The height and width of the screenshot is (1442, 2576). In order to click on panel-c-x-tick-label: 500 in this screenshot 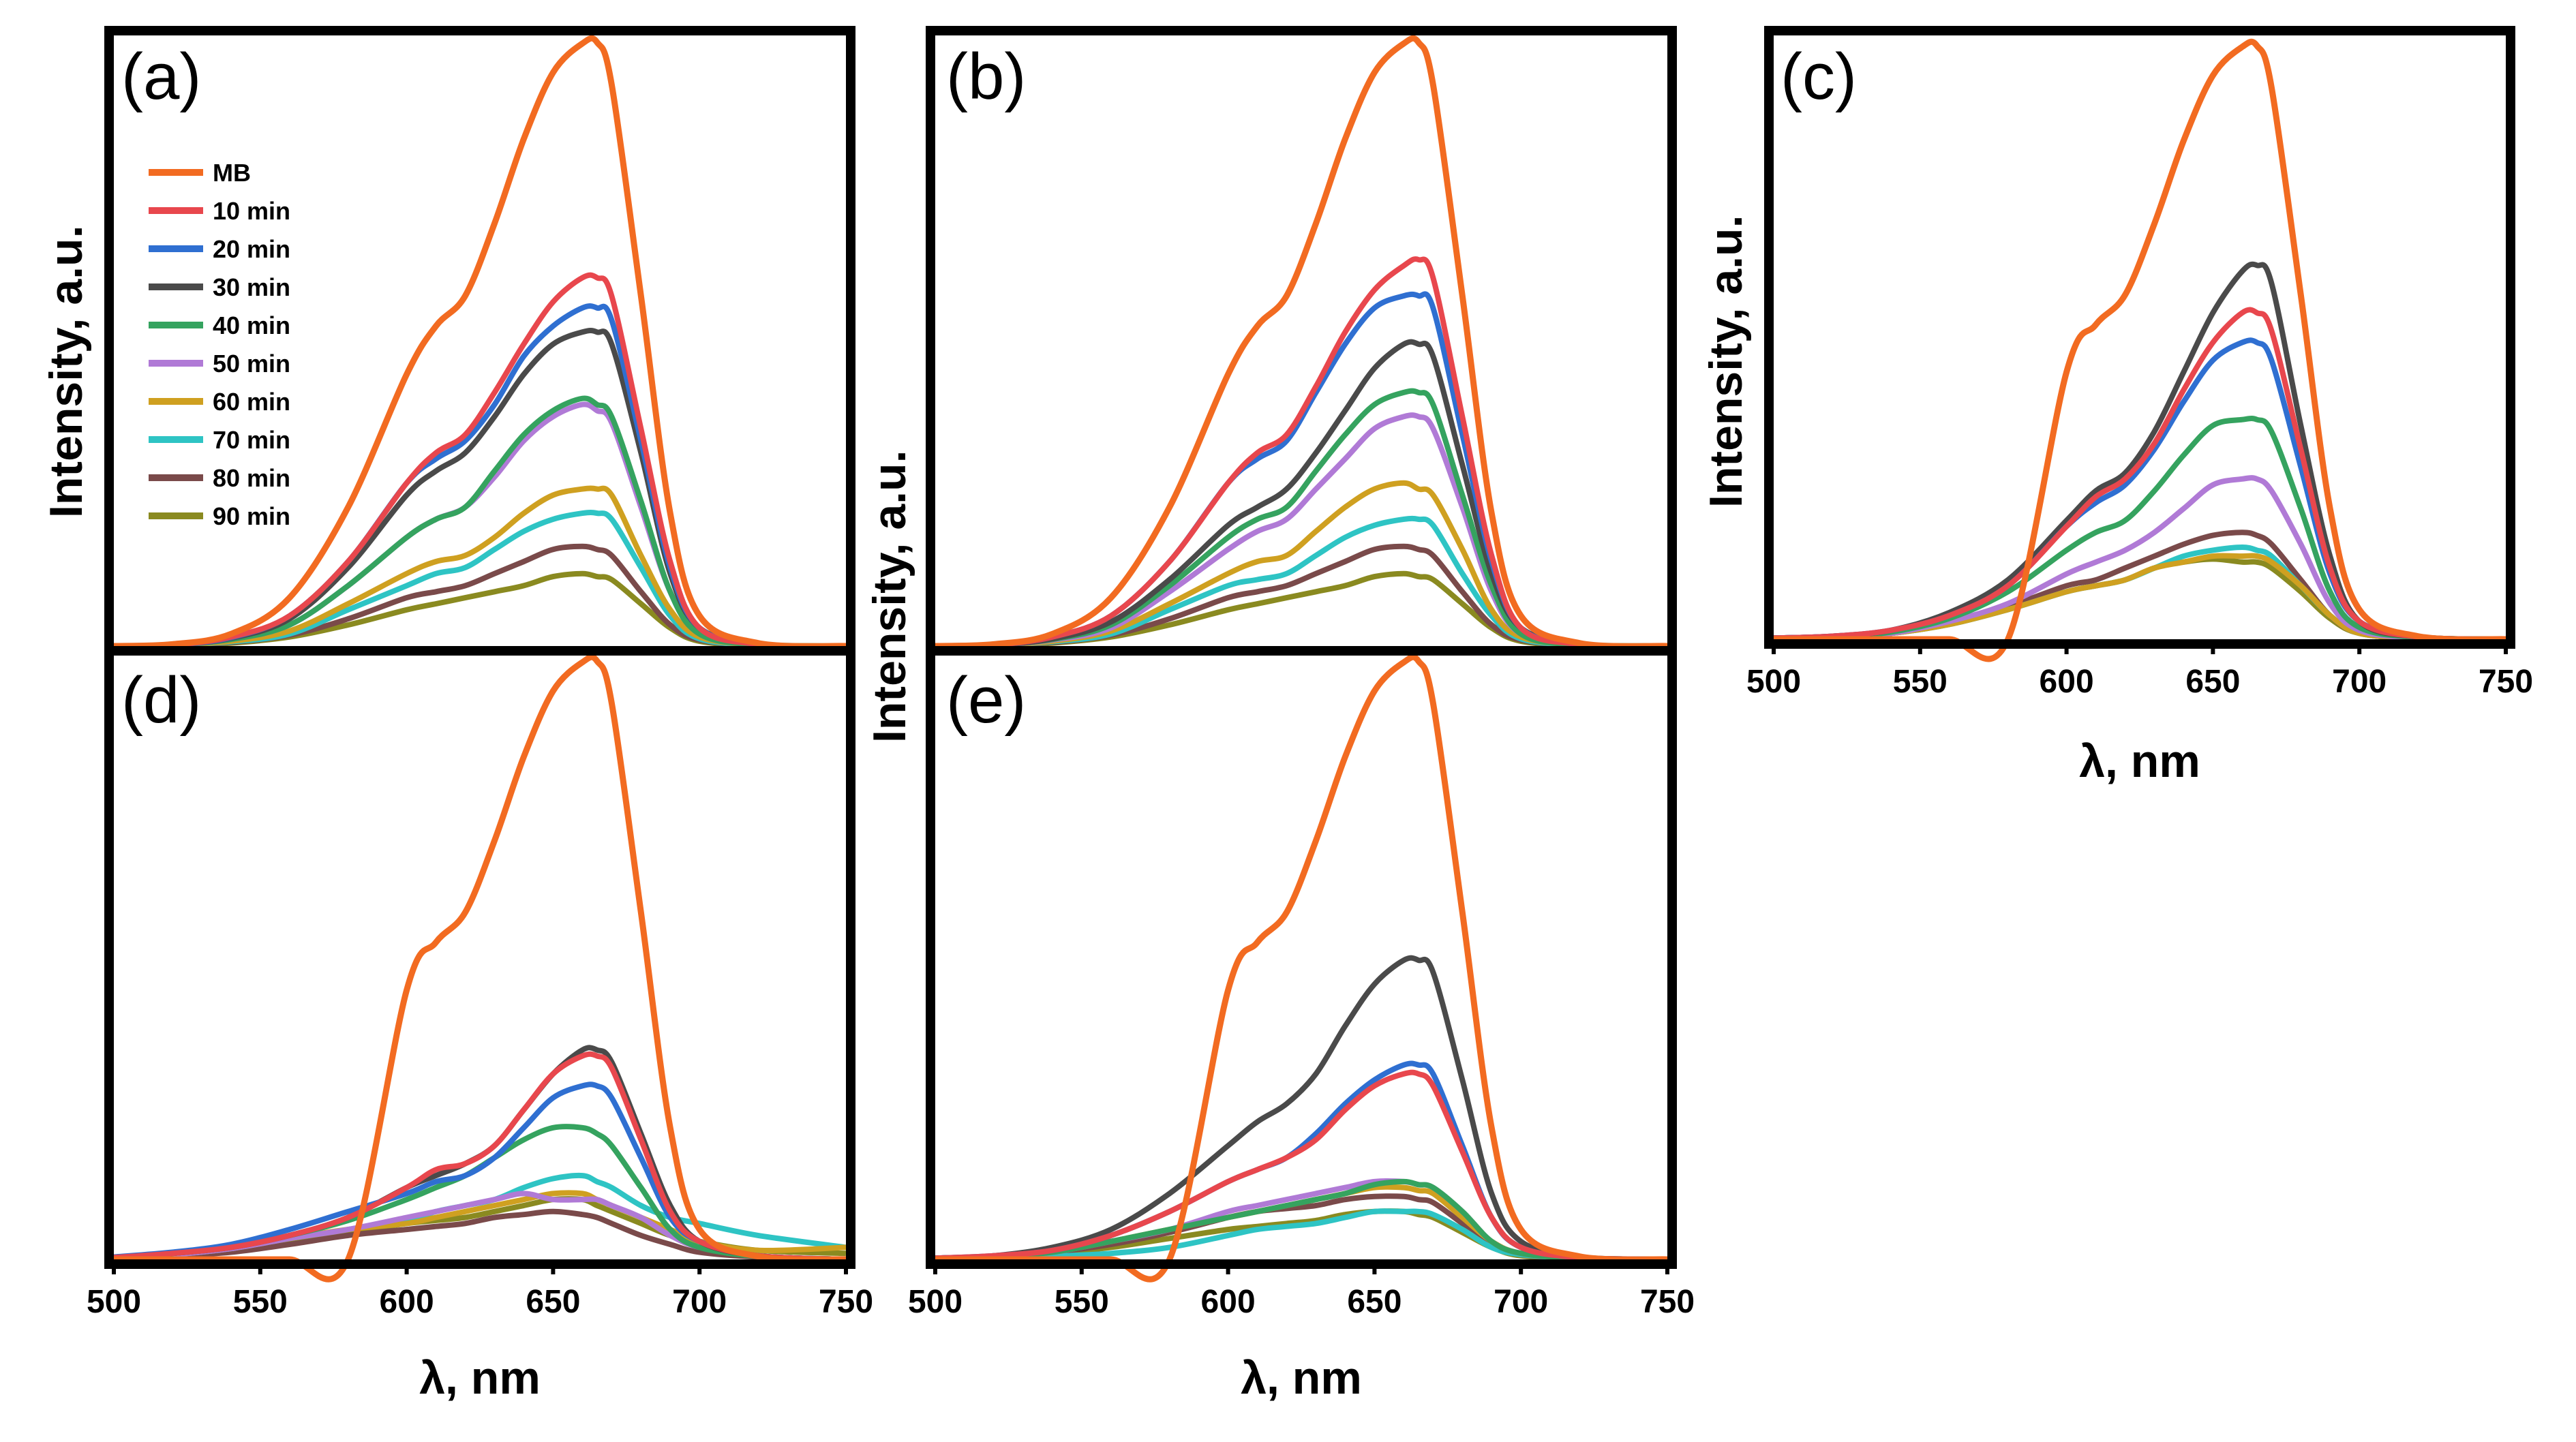, I will do `click(1774, 682)`.